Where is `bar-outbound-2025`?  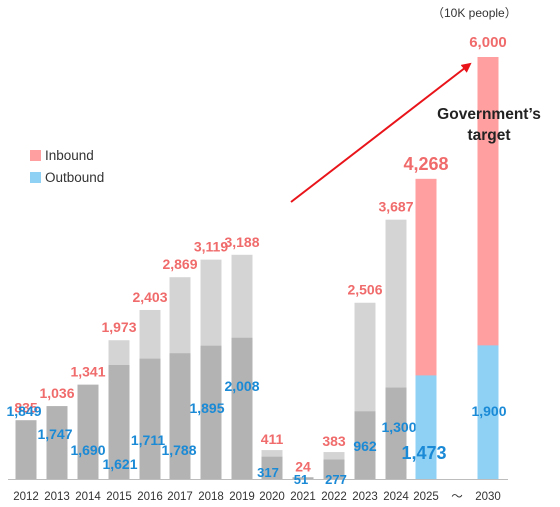 bar-outbound-2025 is located at coordinates (426, 427).